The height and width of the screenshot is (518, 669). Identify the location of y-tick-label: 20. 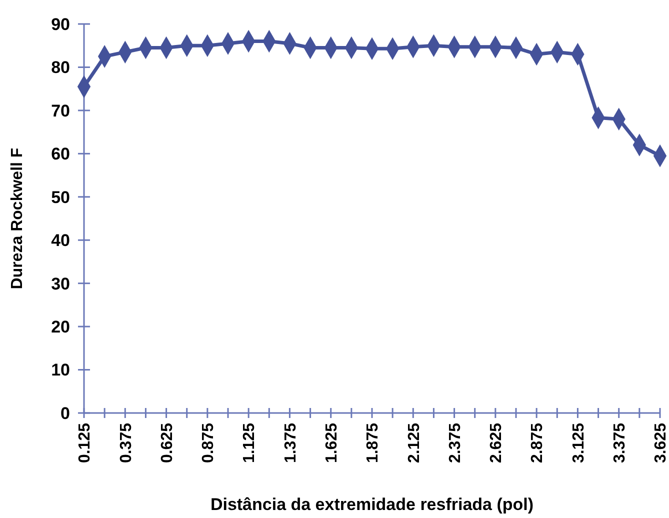
(60, 327).